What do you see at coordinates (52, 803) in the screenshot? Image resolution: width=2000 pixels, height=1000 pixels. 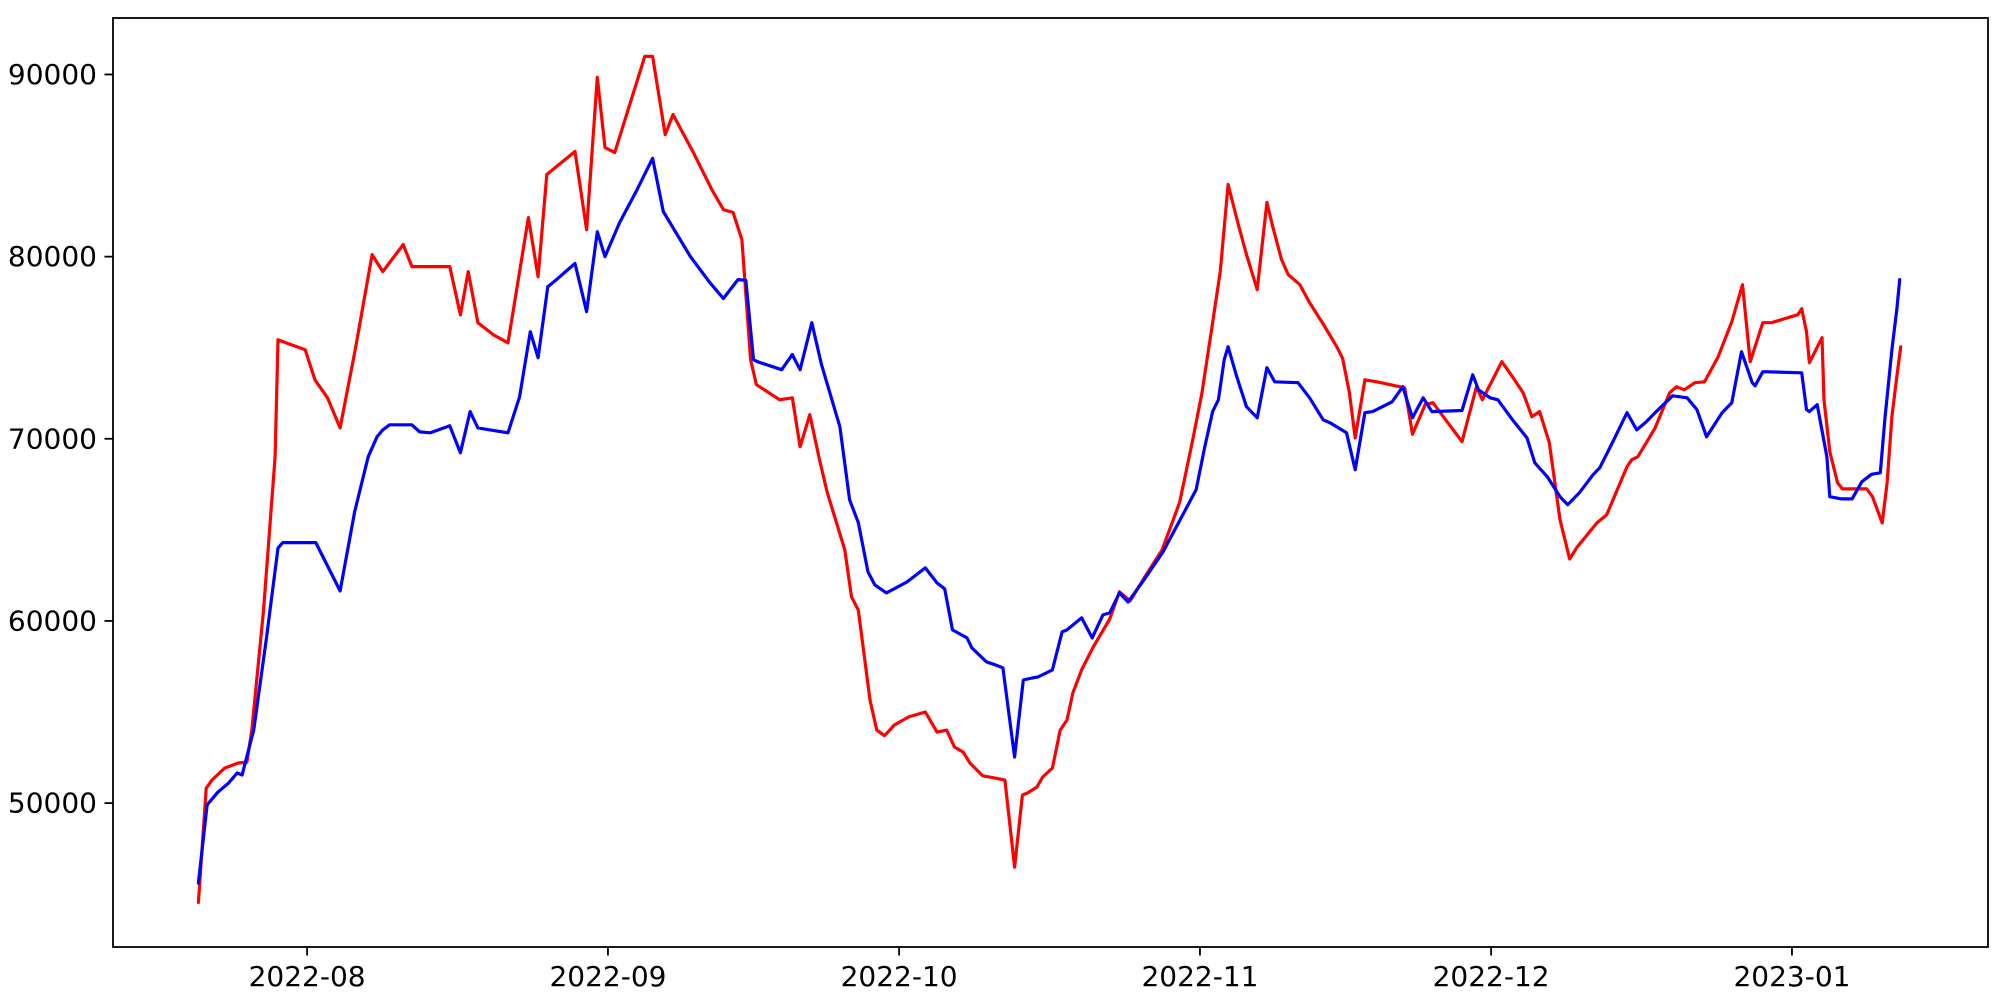 I see `y-axis-tick-label: 50000` at bounding box center [52, 803].